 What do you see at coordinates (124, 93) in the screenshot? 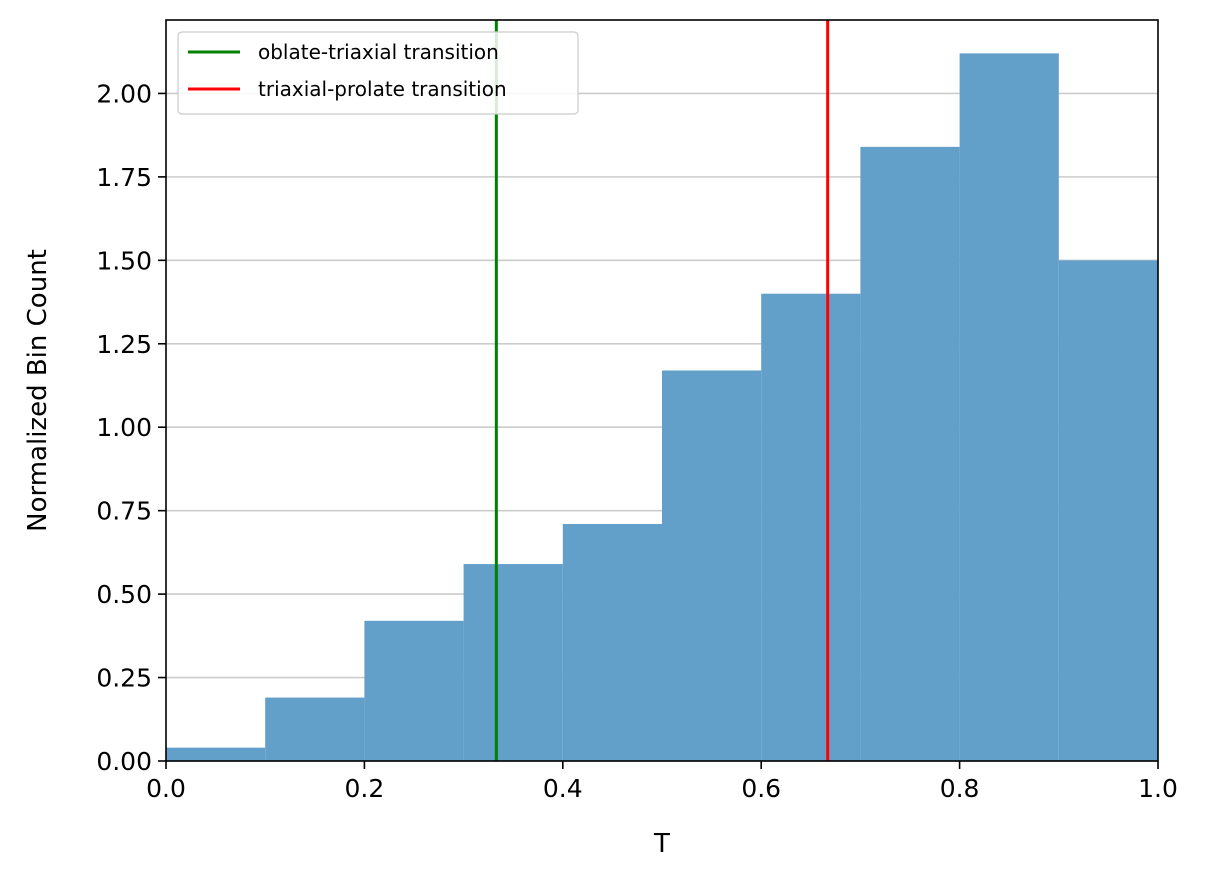
I see `y-tick-label-8: 2.00` at bounding box center [124, 93].